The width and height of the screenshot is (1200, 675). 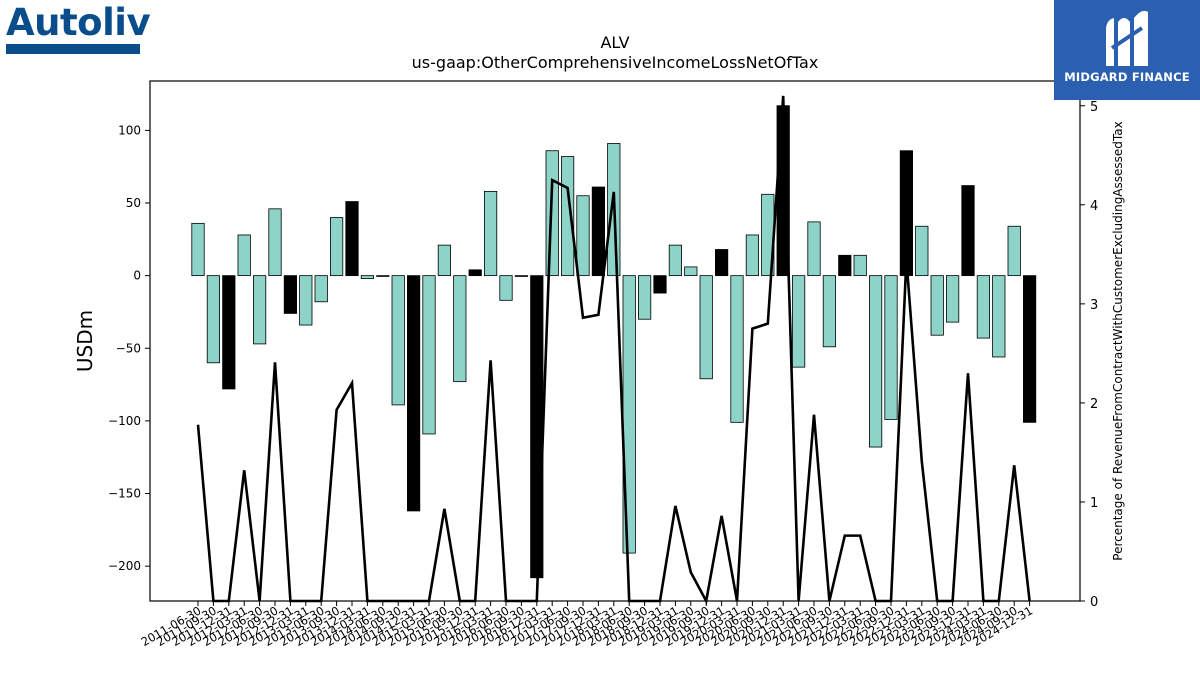 I want to click on chart-title: ALV, so click(x=614, y=42).